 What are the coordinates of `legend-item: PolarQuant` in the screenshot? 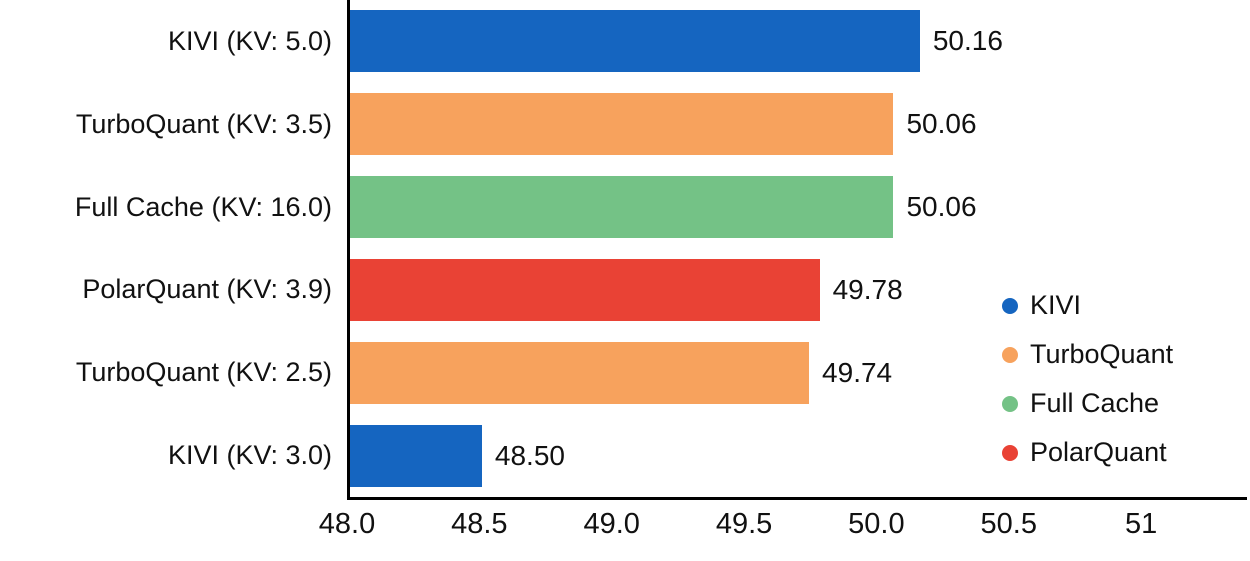 It's located at (1087, 452).